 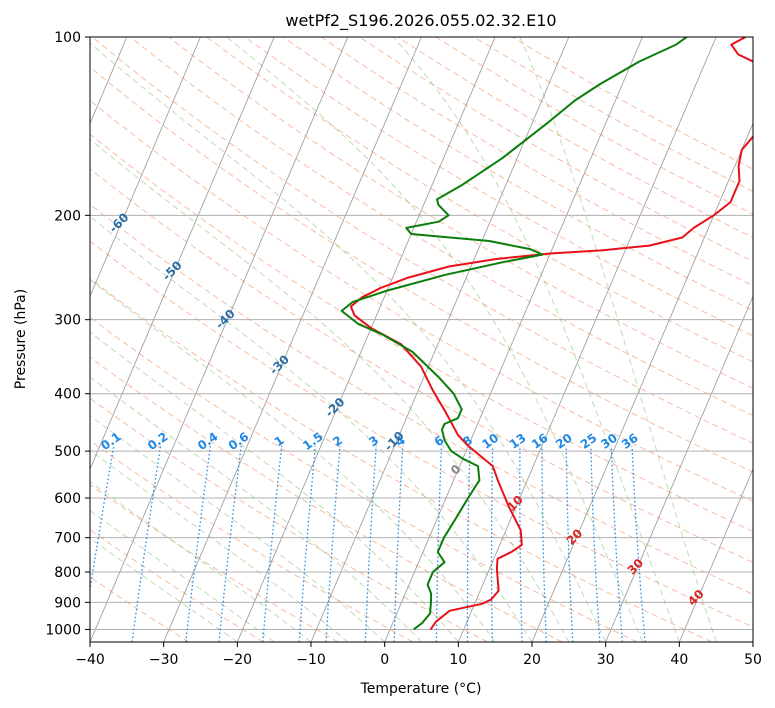 I want to click on mixing-ratio-label: 0.2, so click(x=157, y=441).